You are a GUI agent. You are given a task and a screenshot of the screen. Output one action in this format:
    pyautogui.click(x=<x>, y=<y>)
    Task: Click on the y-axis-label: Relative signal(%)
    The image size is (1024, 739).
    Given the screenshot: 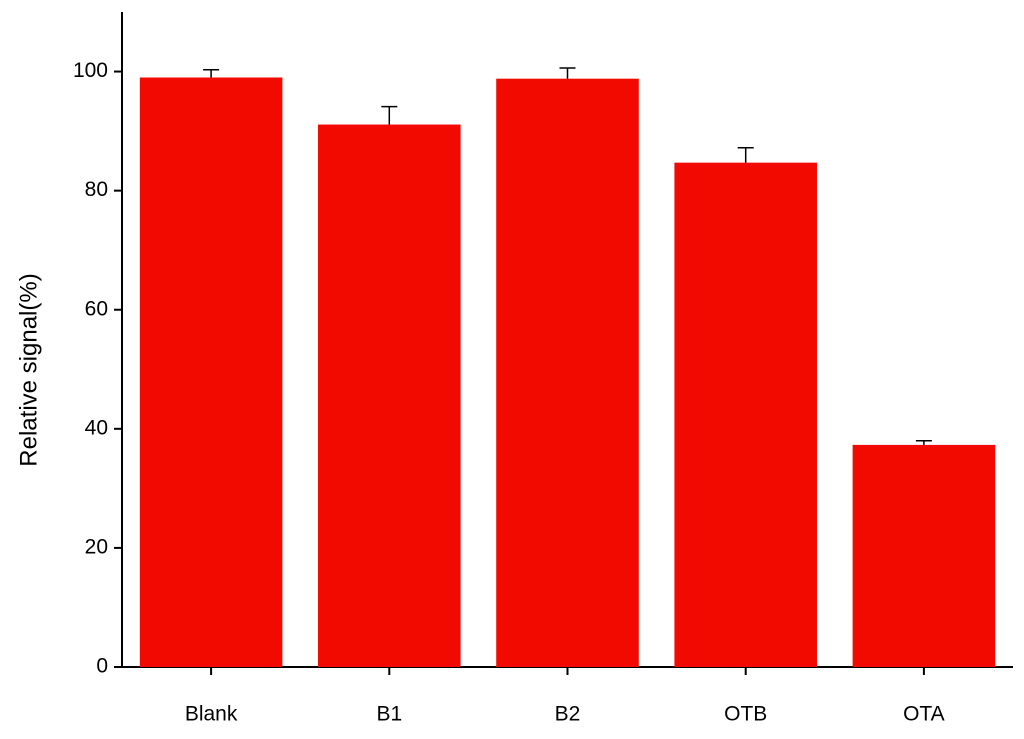 What is the action you would take?
    pyautogui.click(x=28, y=369)
    